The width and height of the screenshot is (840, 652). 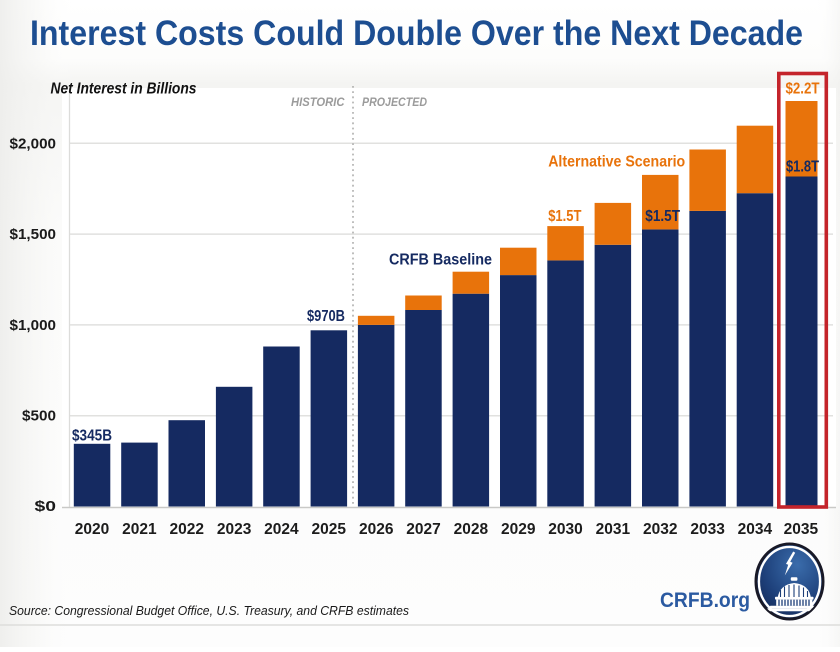 I want to click on svg-text: $2,000, so click(x=33, y=143).